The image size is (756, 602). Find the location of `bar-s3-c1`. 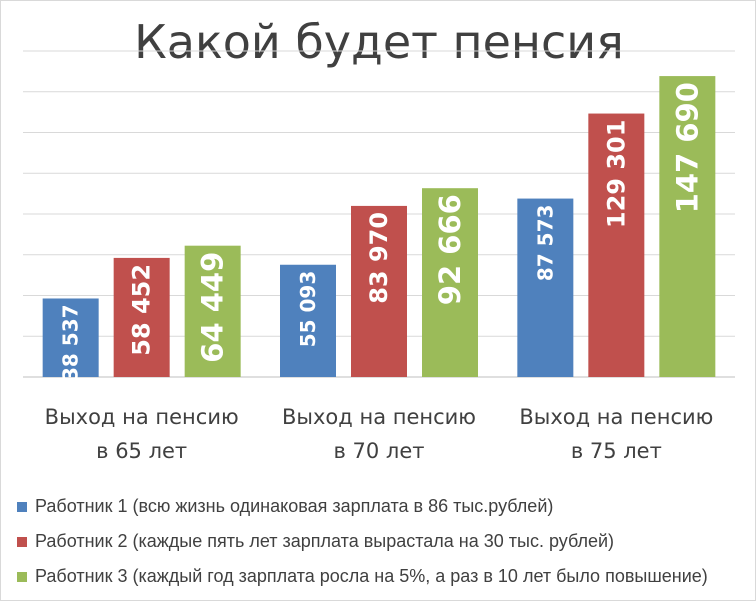

bar-s3-c1 is located at coordinates (212, 311).